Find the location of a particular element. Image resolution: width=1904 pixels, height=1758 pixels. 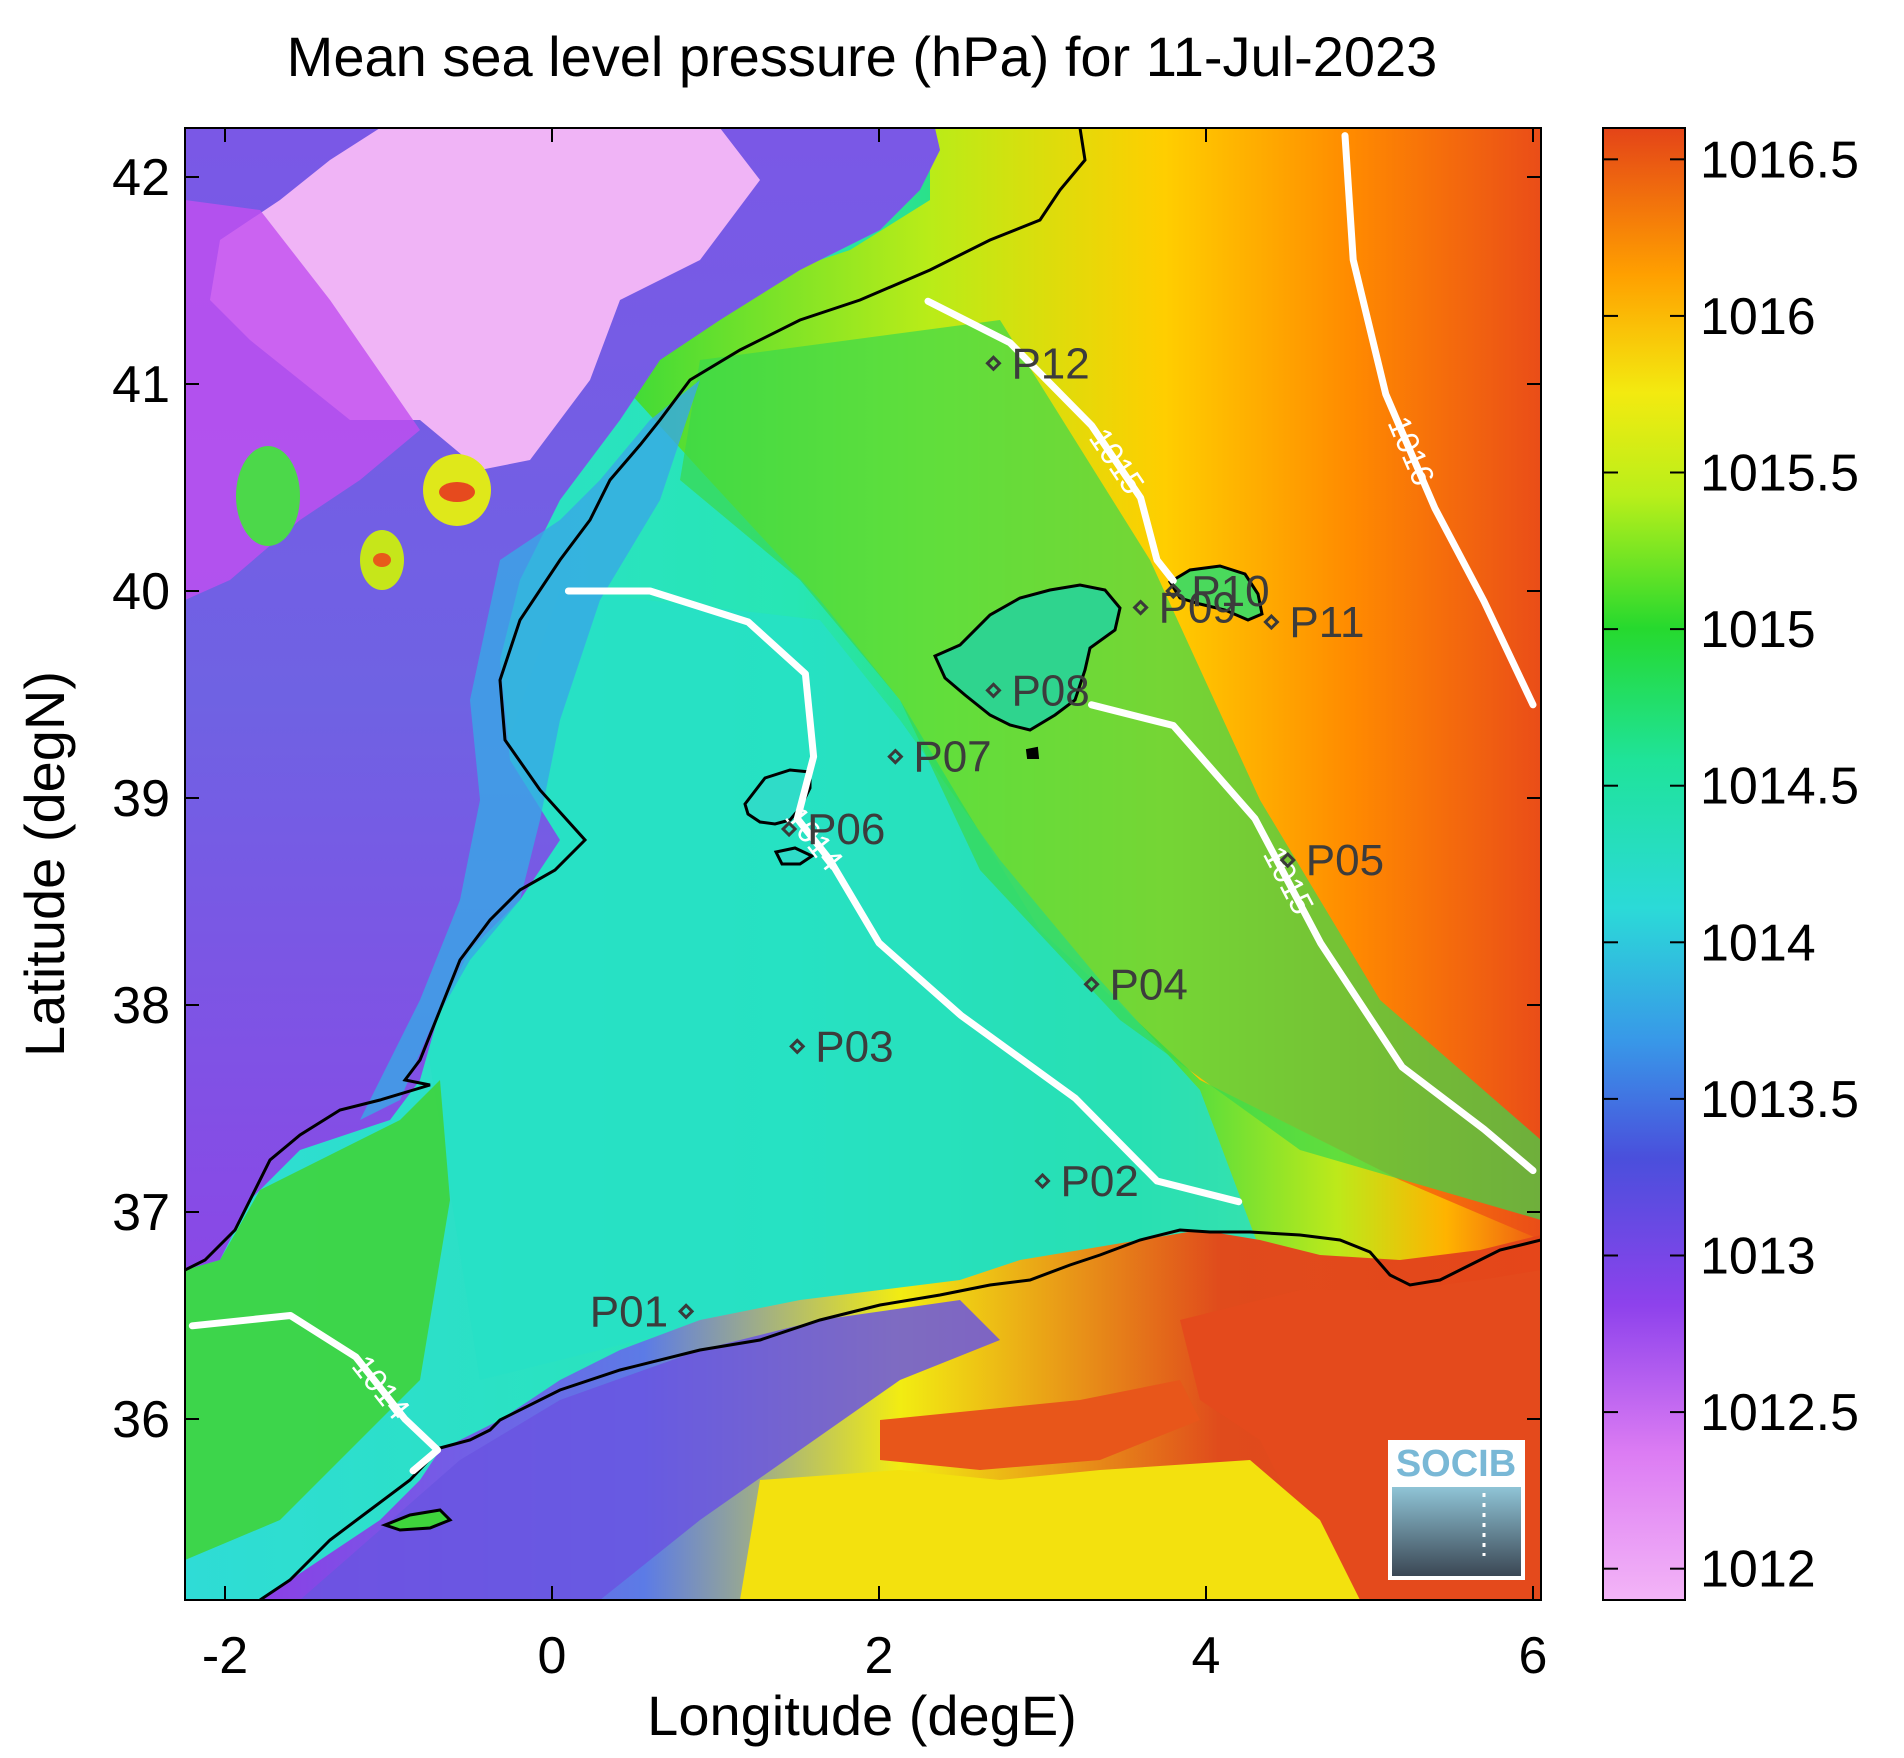

colorbar-tick-label: 1014.5 is located at coordinates (1779, 787).